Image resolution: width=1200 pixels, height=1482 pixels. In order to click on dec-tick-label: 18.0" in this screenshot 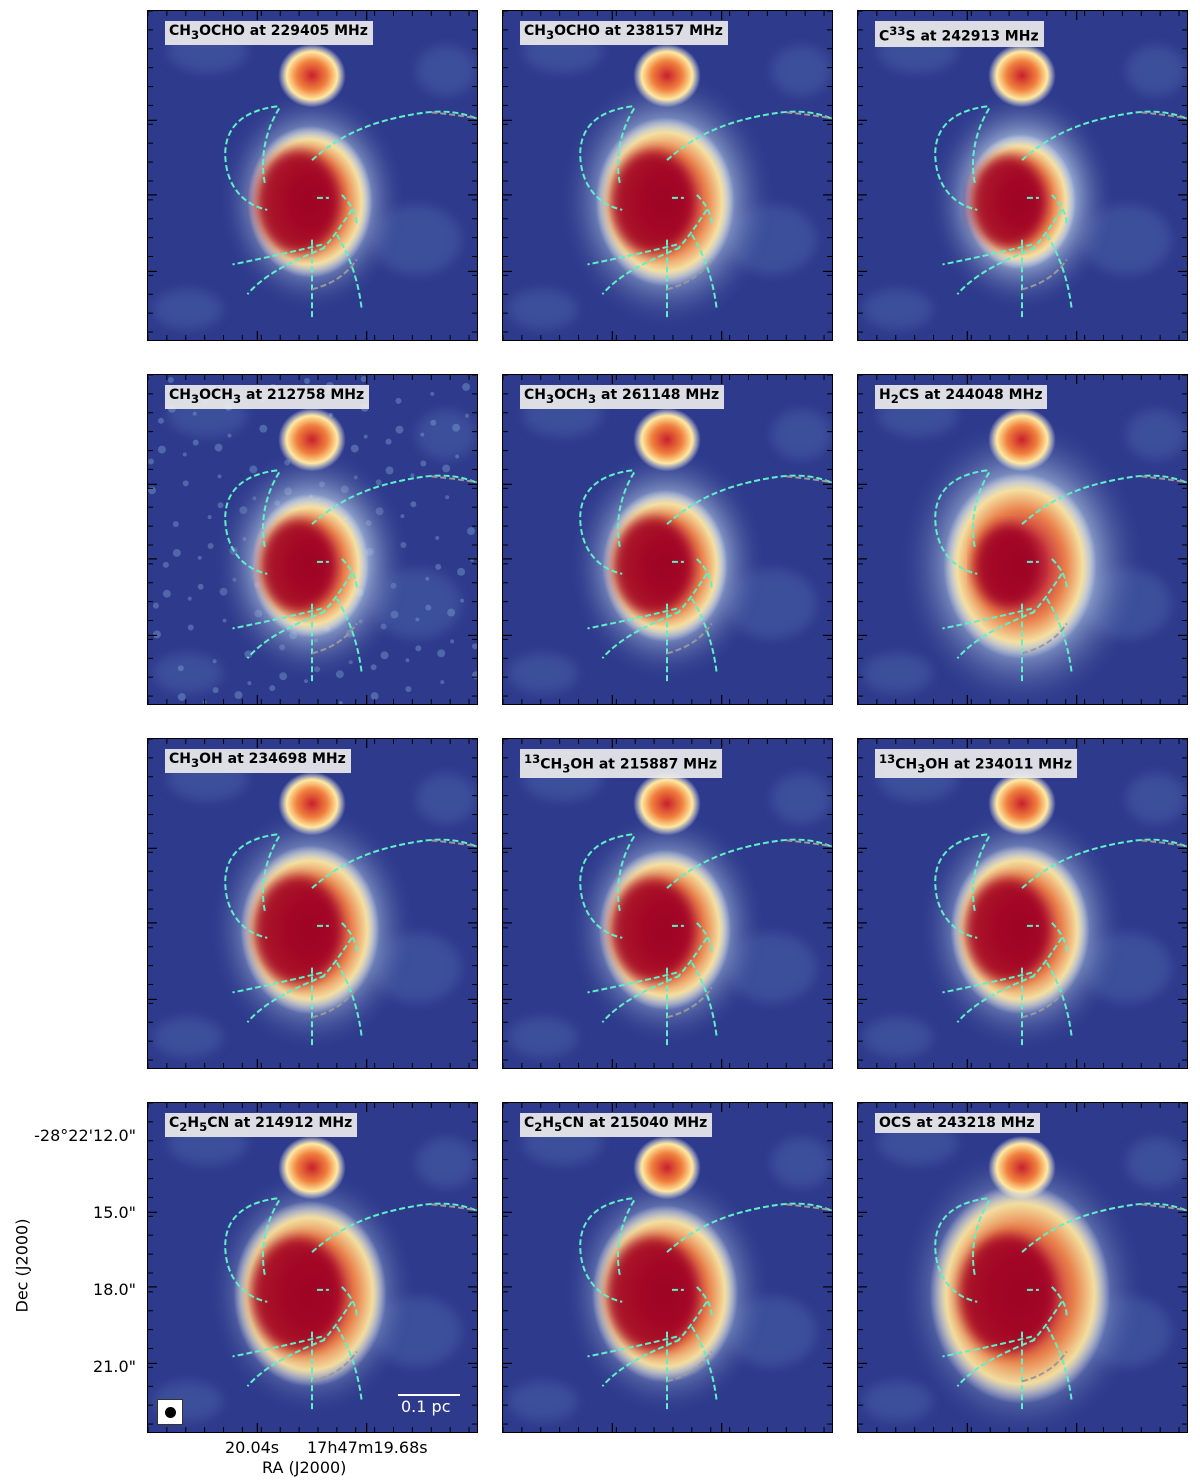, I will do `click(114, 1289)`.